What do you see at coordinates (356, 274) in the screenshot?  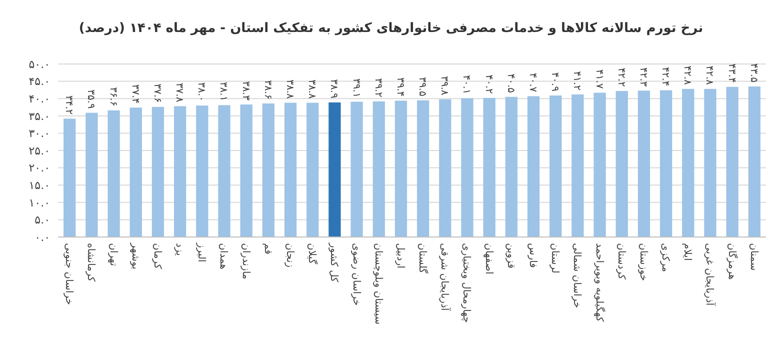 I see `x-tick-label: خراسان رضوی` at bounding box center [356, 274].